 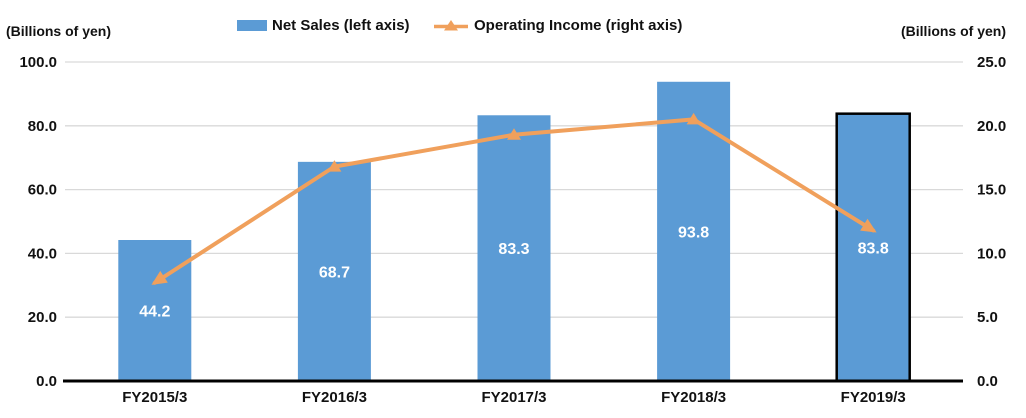 I want to click on right-axis-unit-label: (Billions of yen), so click(x=953, y=31).